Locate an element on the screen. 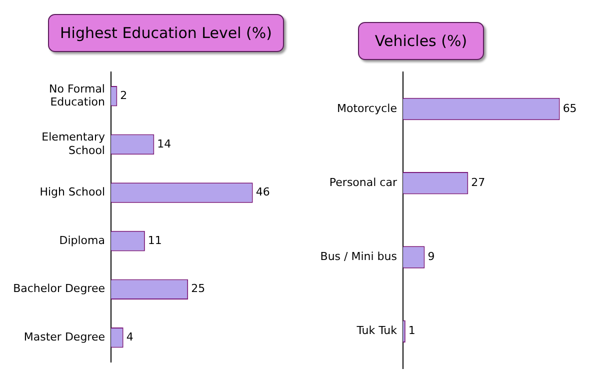 Image resolution: width=600 pixels, height=381 pixels. chart-title: Highest Education Level (%) is located at coordinates (166, 33).